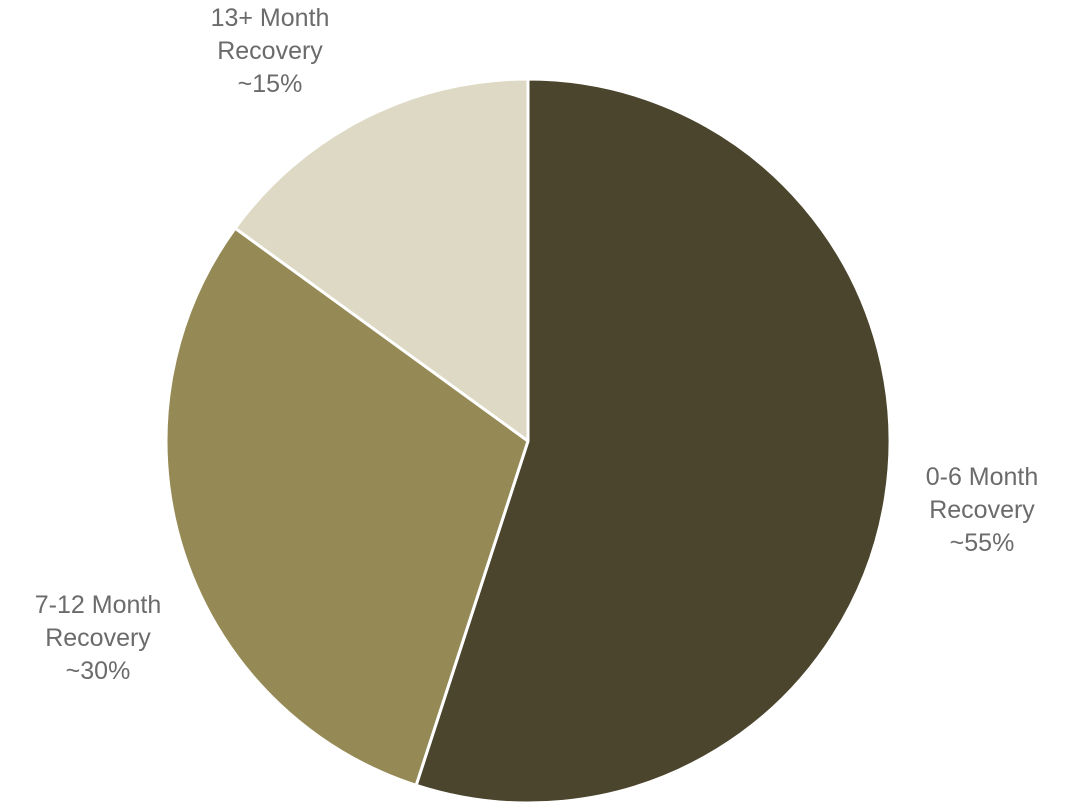  What do you see at coordinates (982, 543) in the screenshot?
I see `pie-slice-0-6-month-label-line-3: ~55%` at bounding box center [982, 543].